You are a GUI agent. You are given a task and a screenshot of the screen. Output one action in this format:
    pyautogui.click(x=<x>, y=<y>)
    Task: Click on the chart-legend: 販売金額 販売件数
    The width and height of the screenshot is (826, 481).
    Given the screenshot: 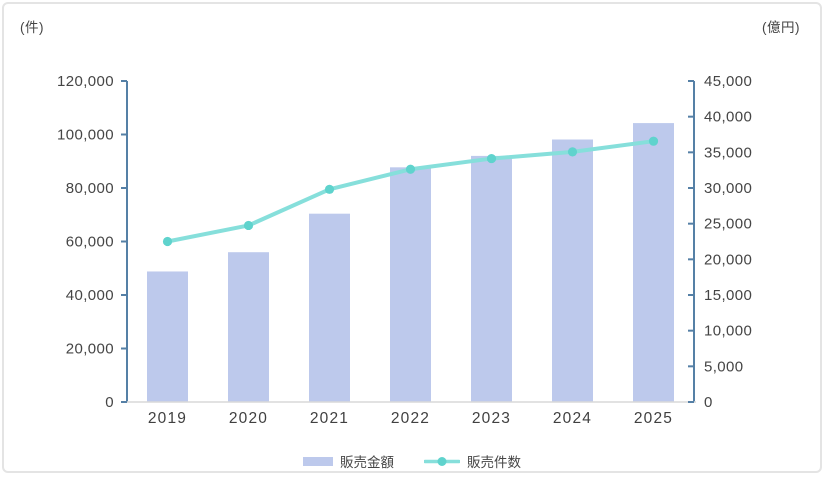 What is the action you would take?
    pyautogui.click(x=412, y=461)
    